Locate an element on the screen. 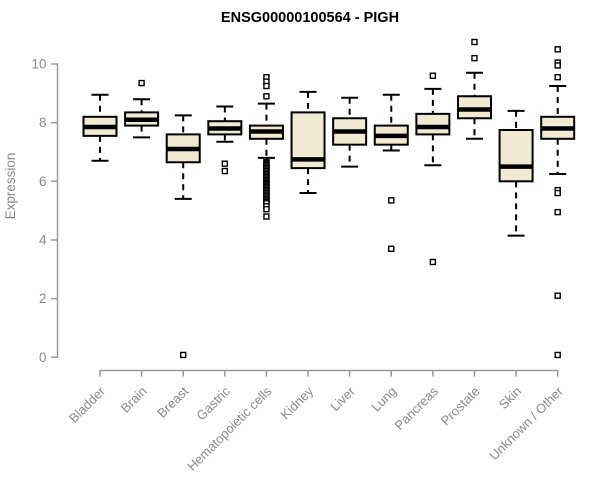 The width and height of the screenshot is (600, 500). x-tick-label: Pancreas is located at coordinates (417, 408).